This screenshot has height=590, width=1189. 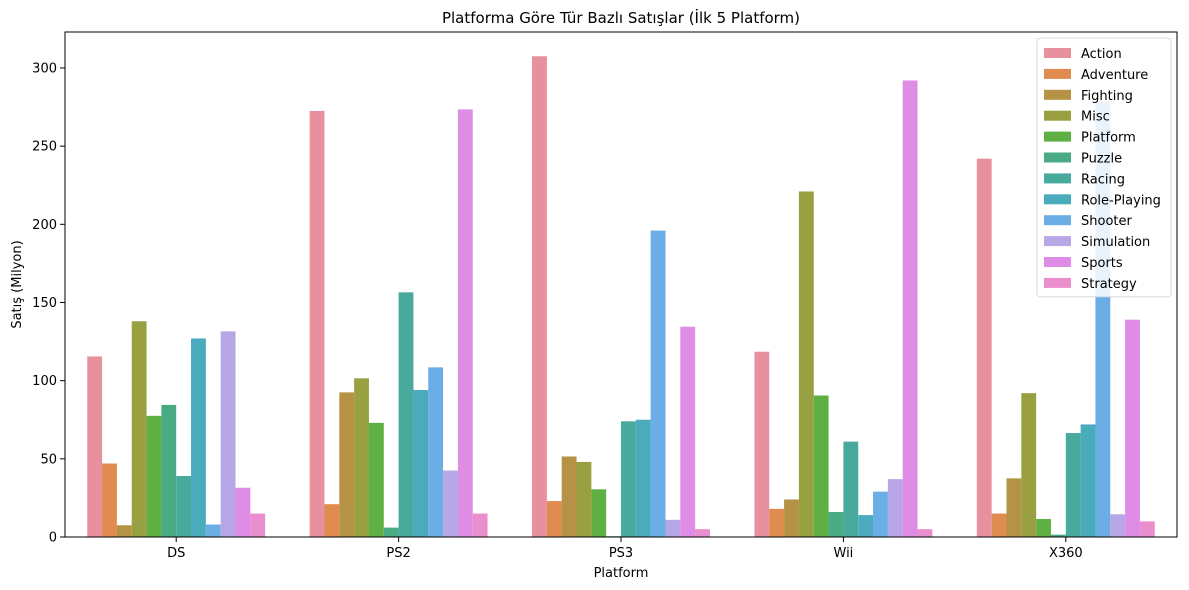 What do you see at coordinates (53, 538) in the screenshot?
I see `y-tick-label: 0` at bounding box center [53, 538].